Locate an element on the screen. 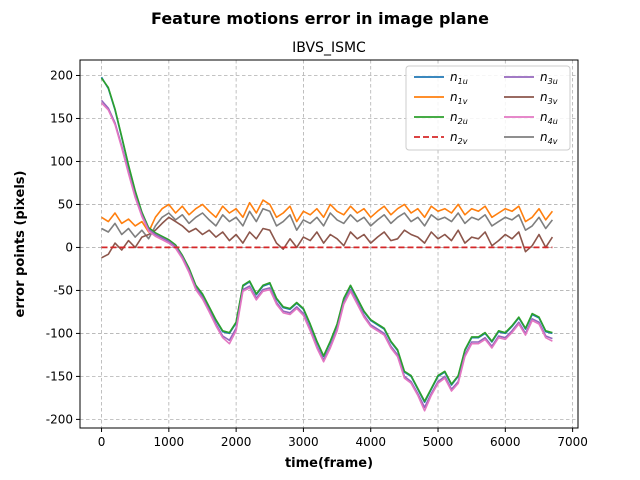 This screenshot has height=480, width=640. legend-label-n4v: n4v is located at coordinates (549, 138).